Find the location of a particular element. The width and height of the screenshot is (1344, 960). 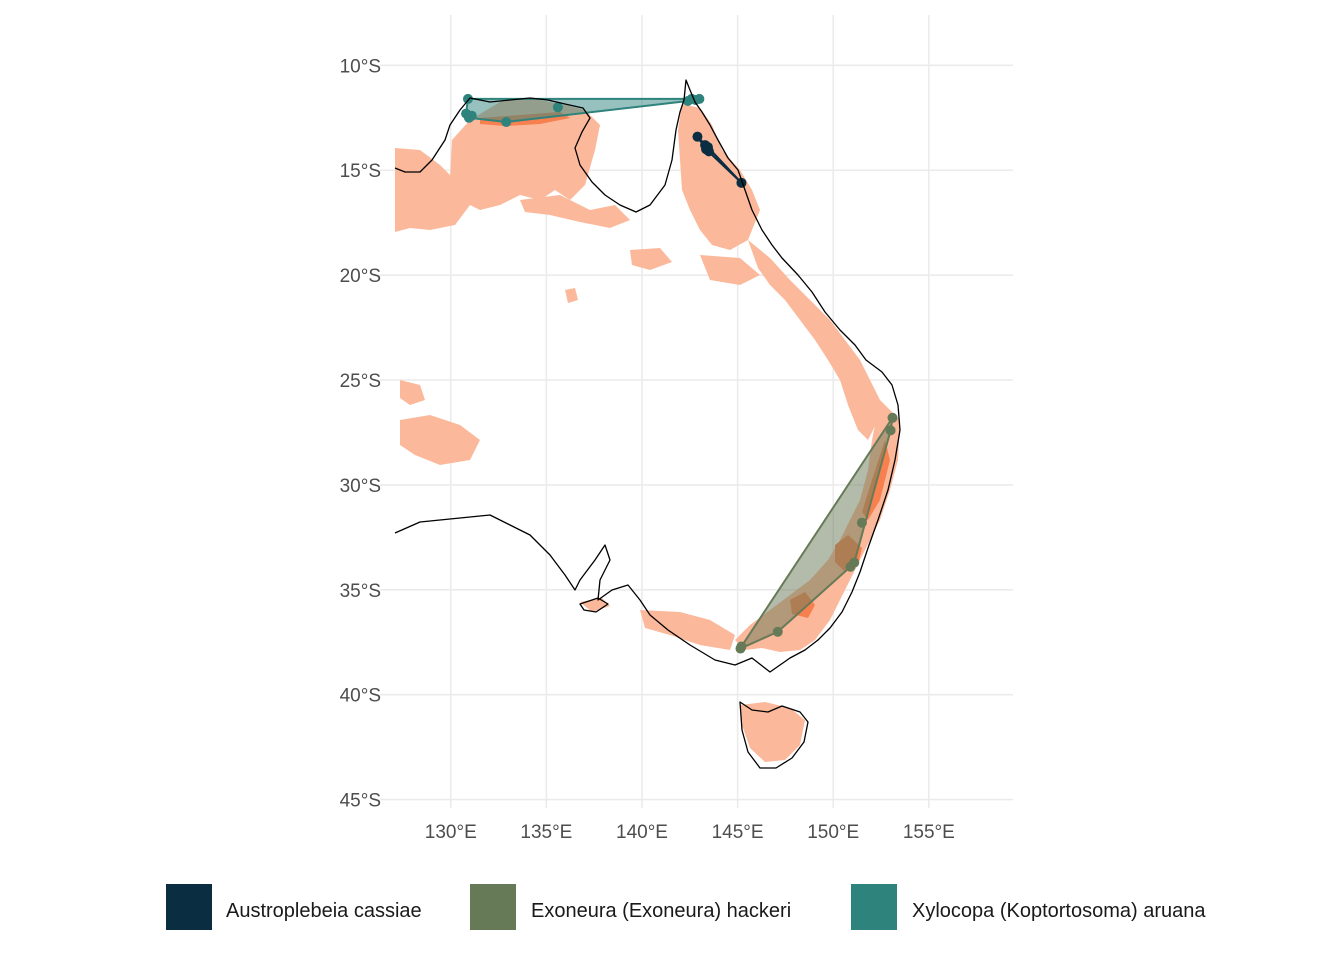

legend-label-exoneura-hackeri: Exoneura (Exoneura) hackeri is located at coordinates (661, 911).